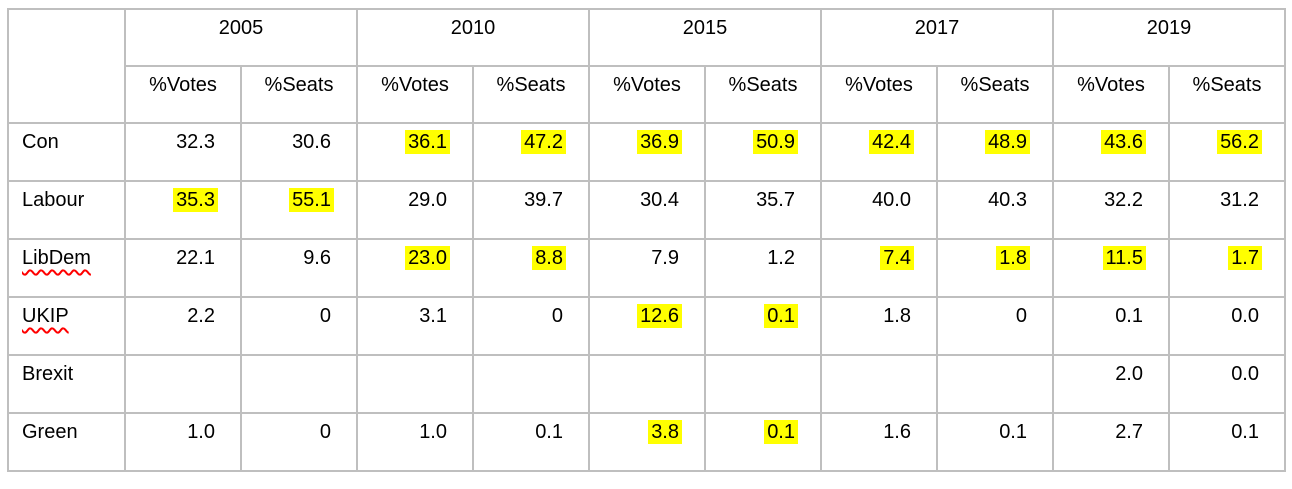  What do you see at coordinates (1123, 142) in the screenshot?
I see `highlighted-value: 43.6` at bounding box center [1123, 142].